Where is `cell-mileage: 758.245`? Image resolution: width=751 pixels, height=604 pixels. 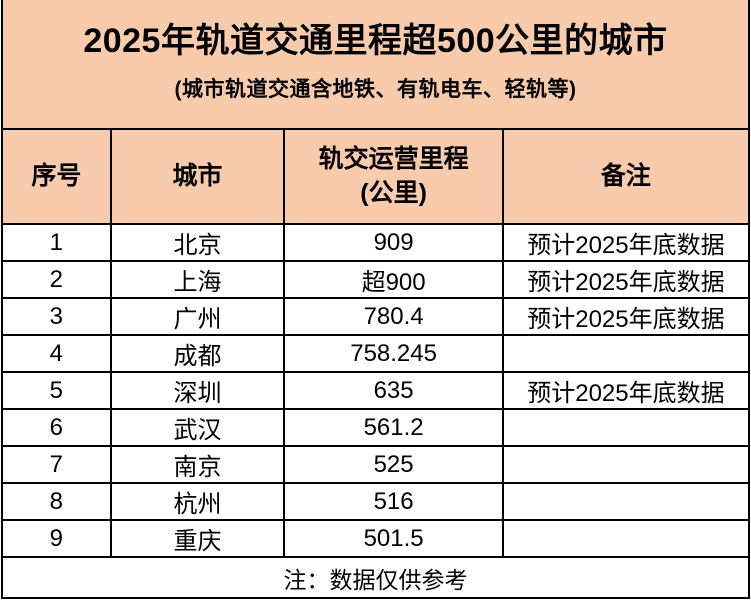 cell-mileage: 758.245 is located at coordinates (393, 353).